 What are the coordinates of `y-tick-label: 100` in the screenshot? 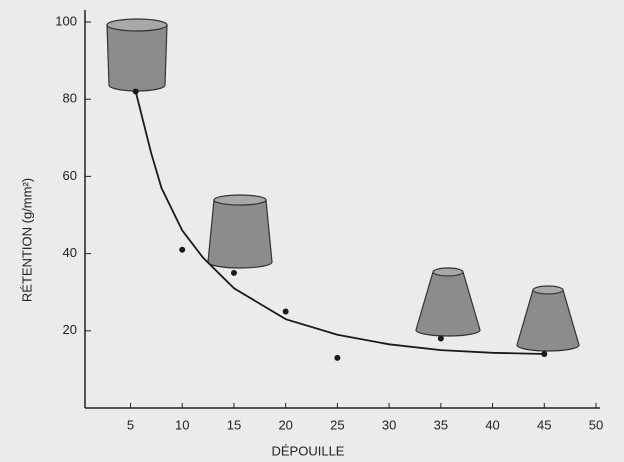 It's located at (66, 20).